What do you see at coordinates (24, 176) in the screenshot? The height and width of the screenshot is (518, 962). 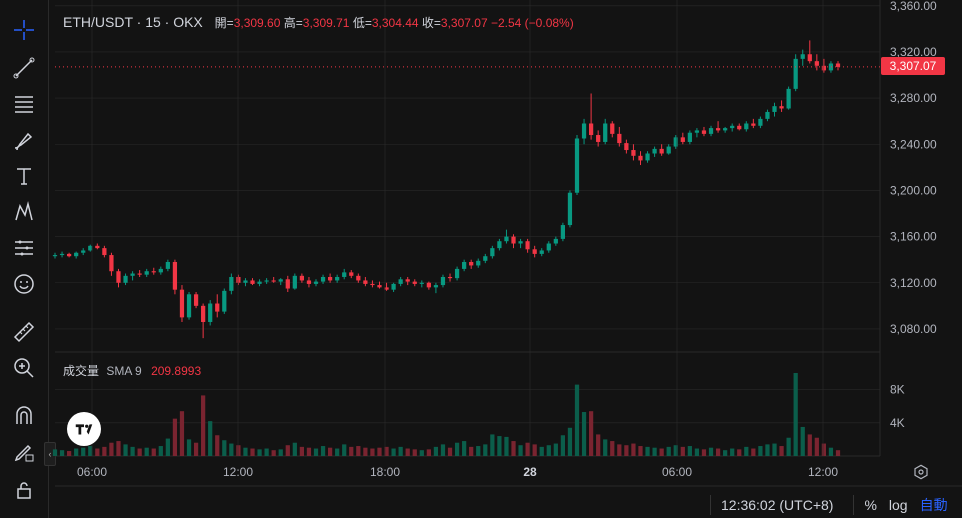 I see `text-icon` at bounding box center [24, 176].